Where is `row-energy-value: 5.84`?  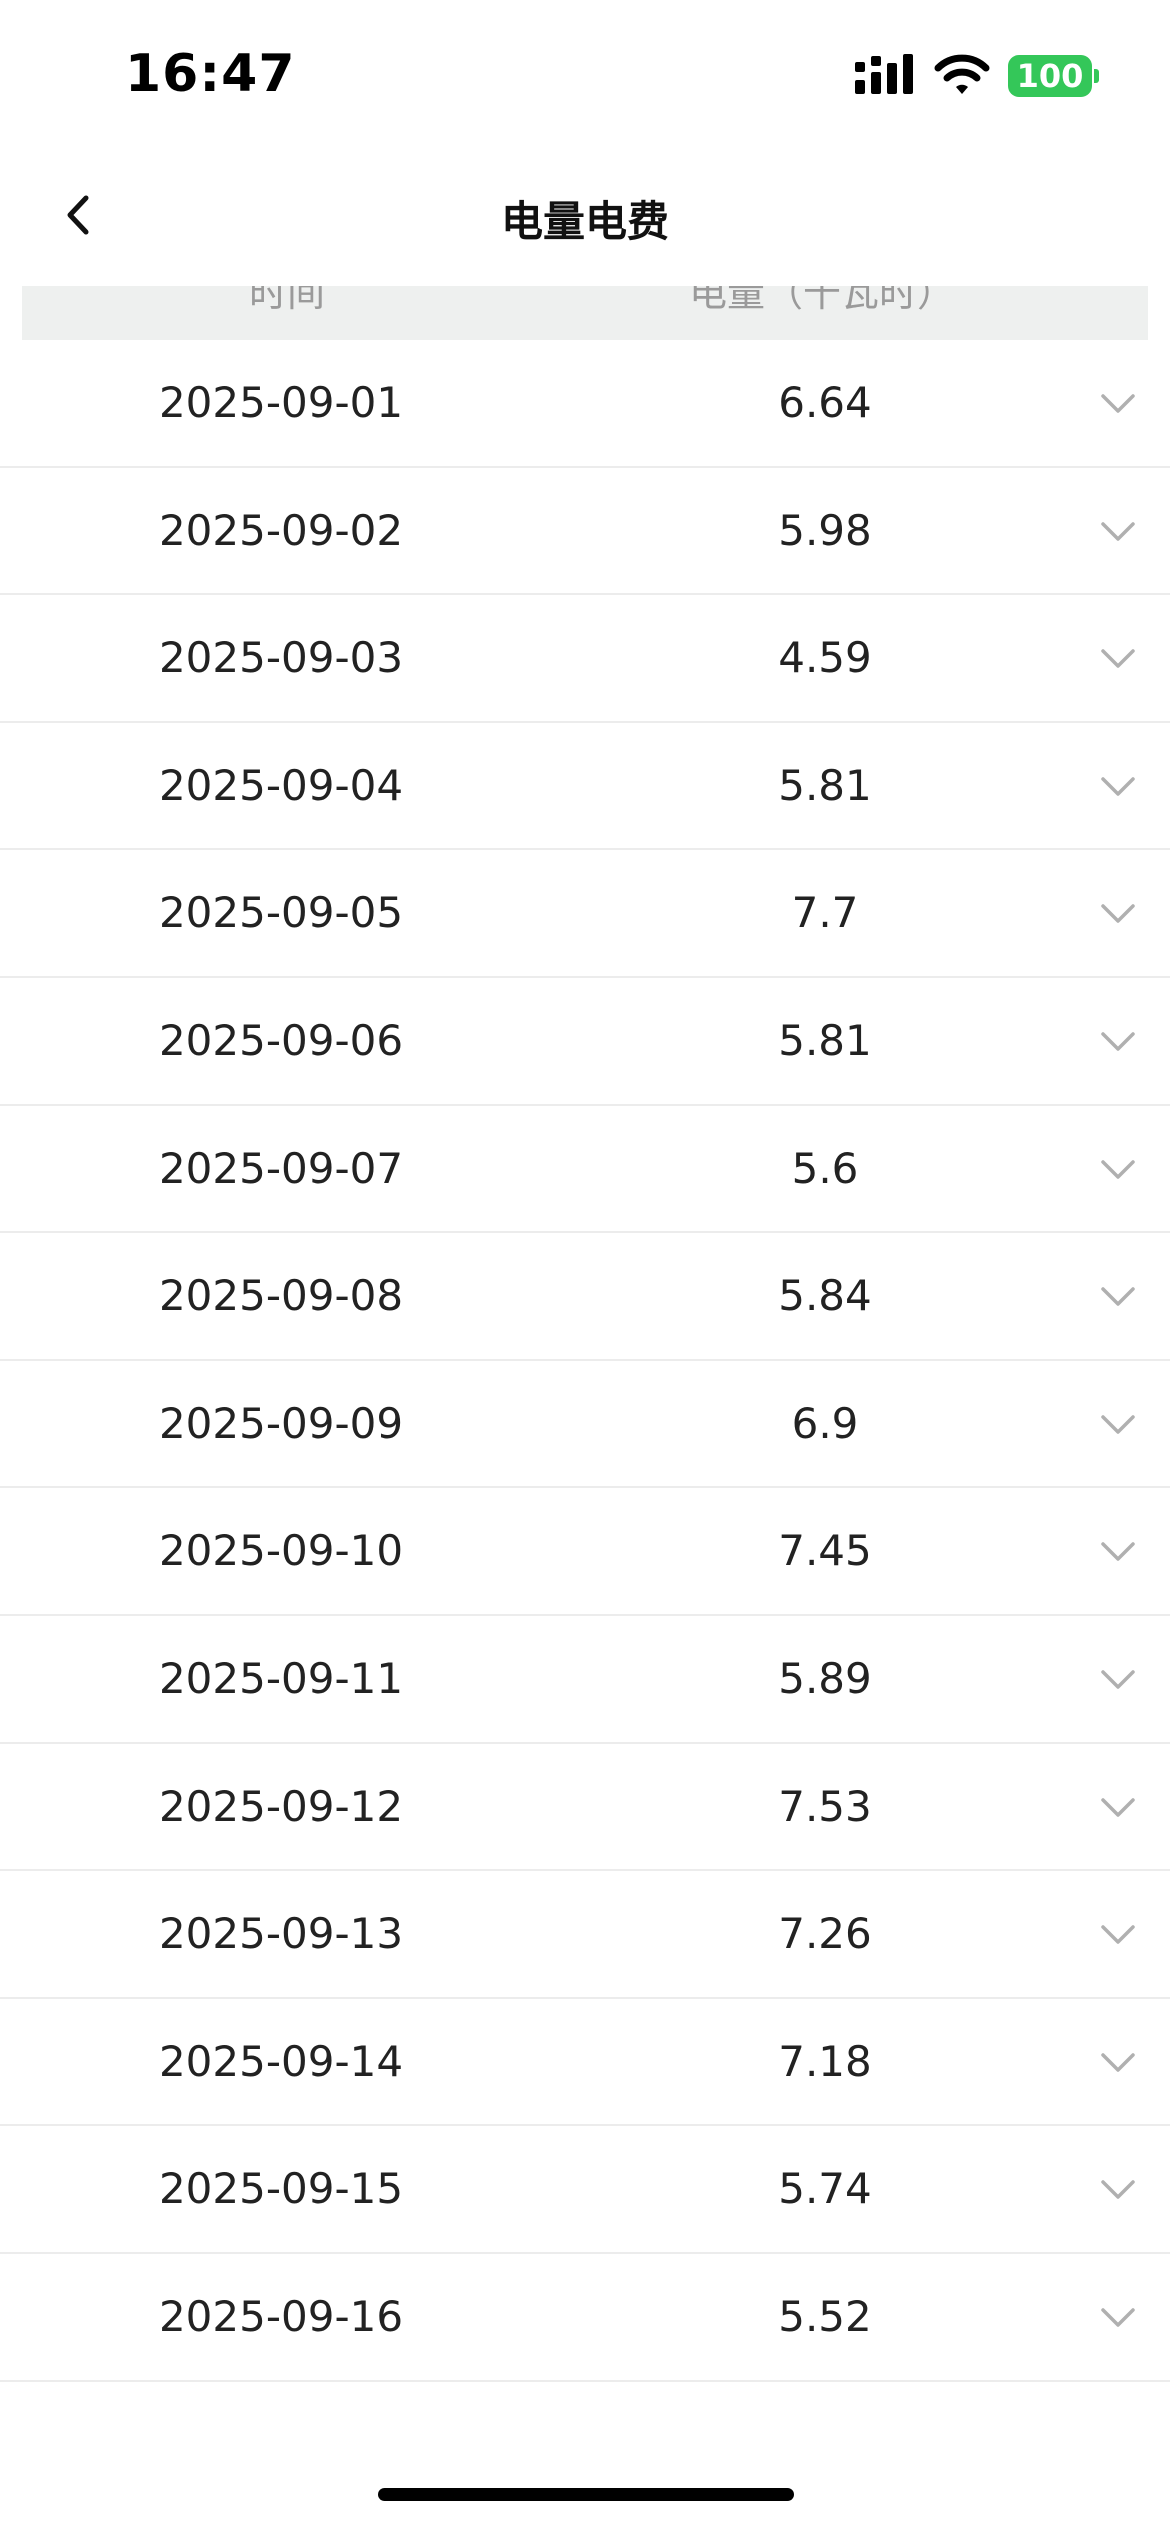 row-energy-value: 5.84 is located at coordinates (825, 1296).